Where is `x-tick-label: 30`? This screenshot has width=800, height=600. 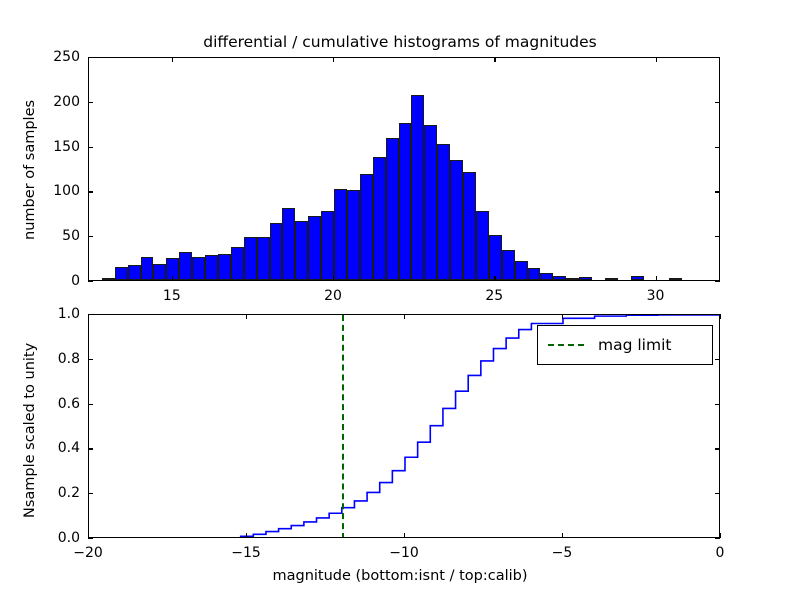 x-tick-label: 30 is located at coordinates (655, 296).